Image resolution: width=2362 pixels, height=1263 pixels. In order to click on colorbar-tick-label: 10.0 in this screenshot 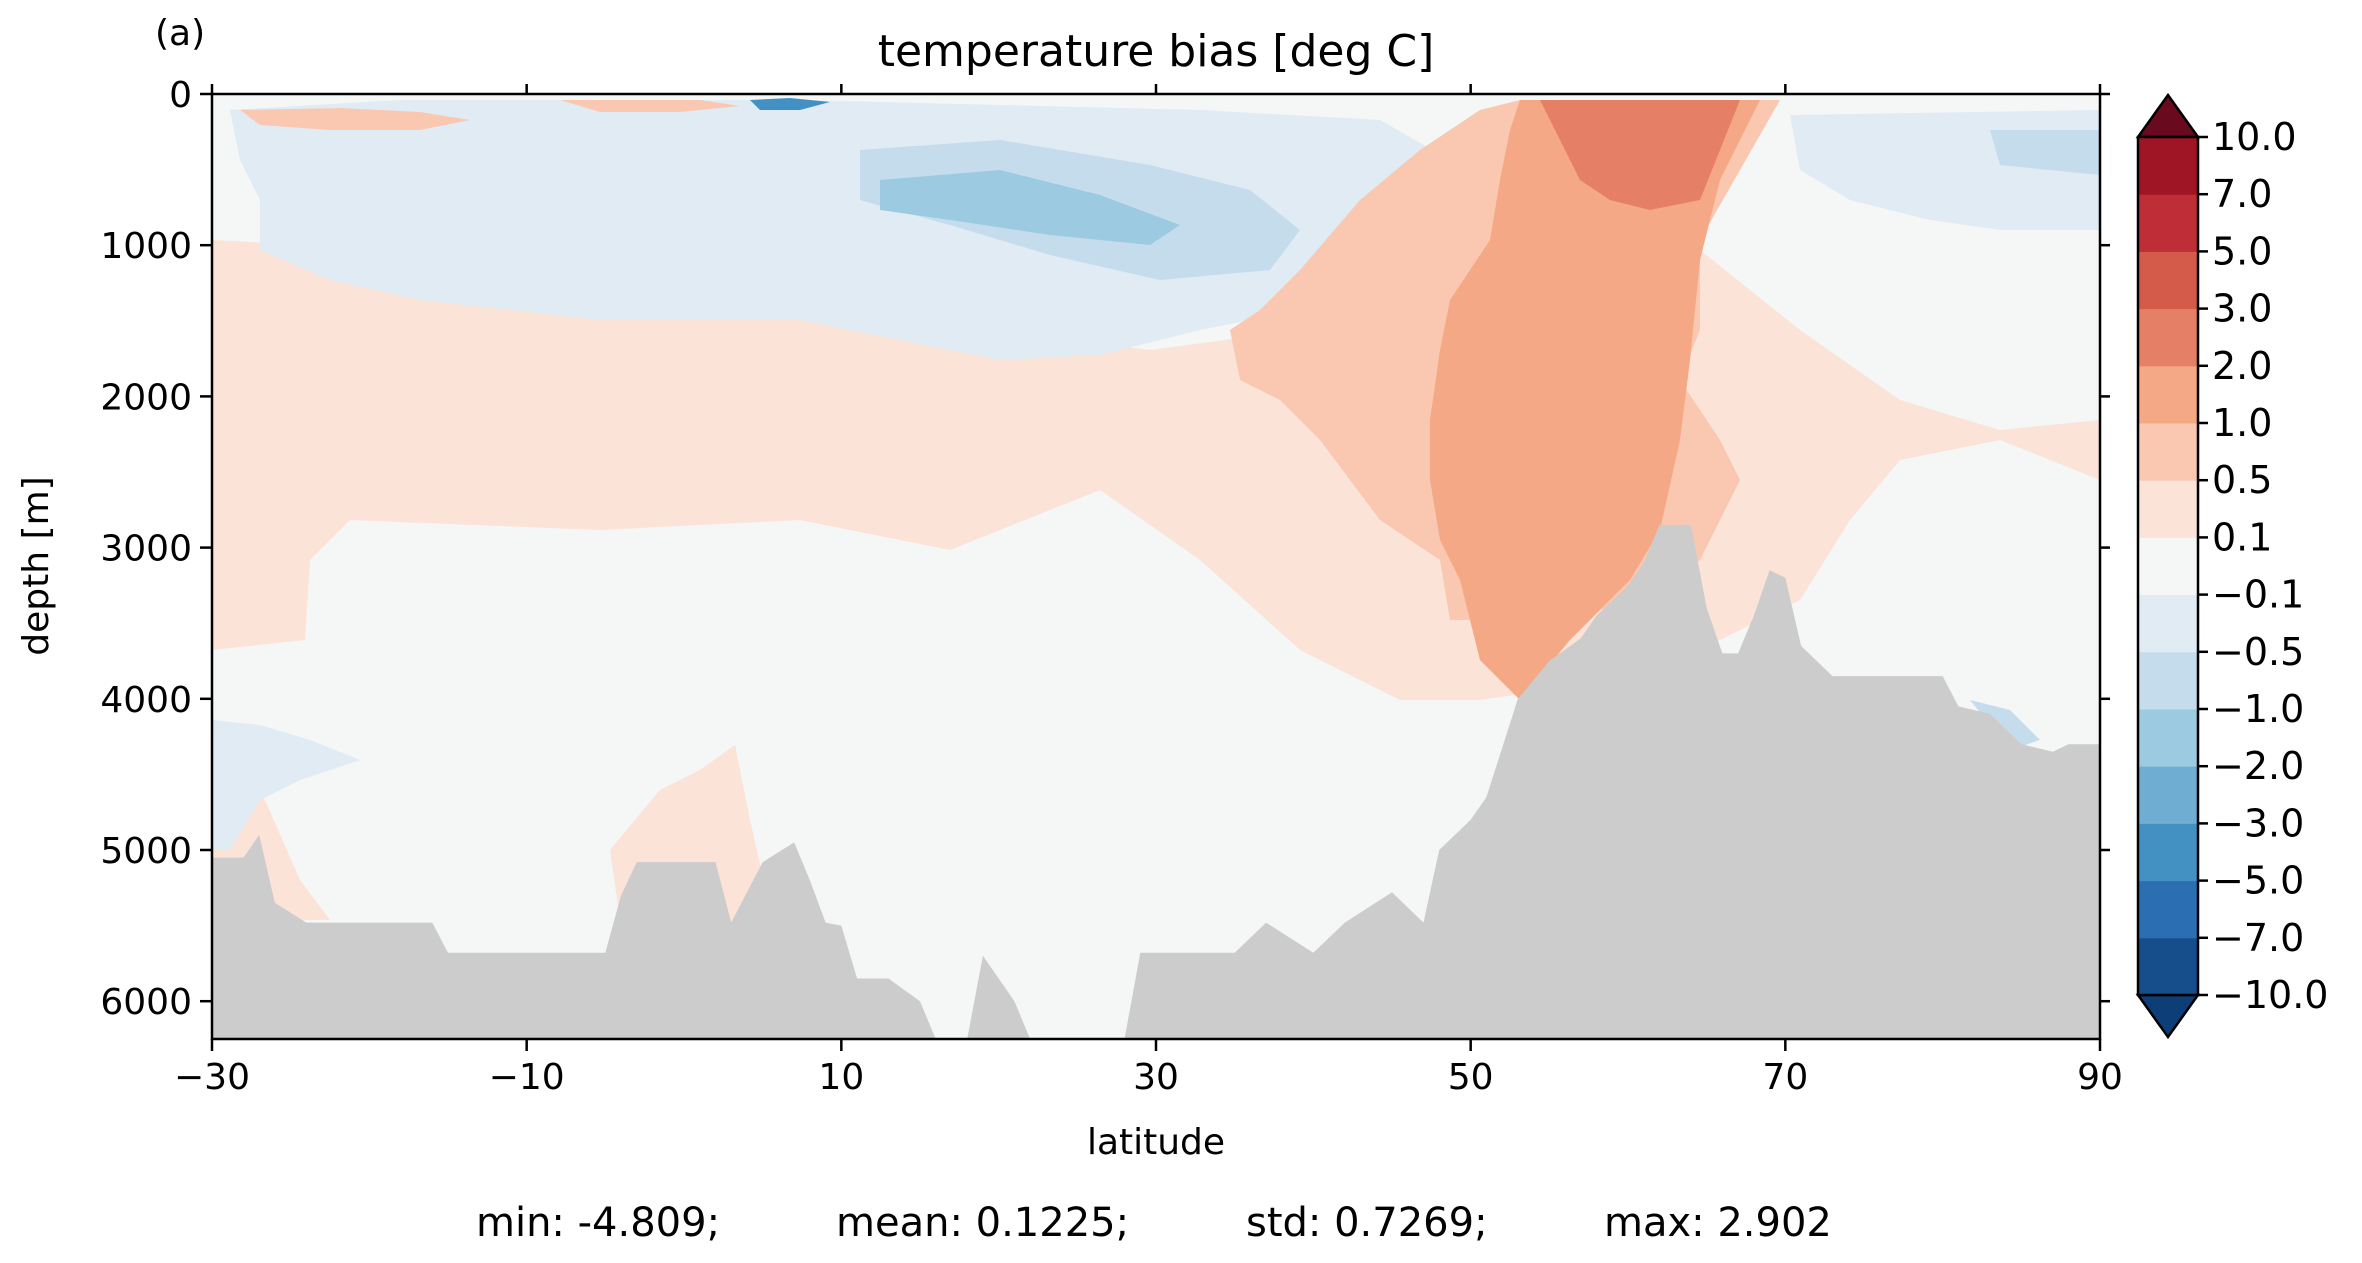, I will do `click(2254, 137)`.